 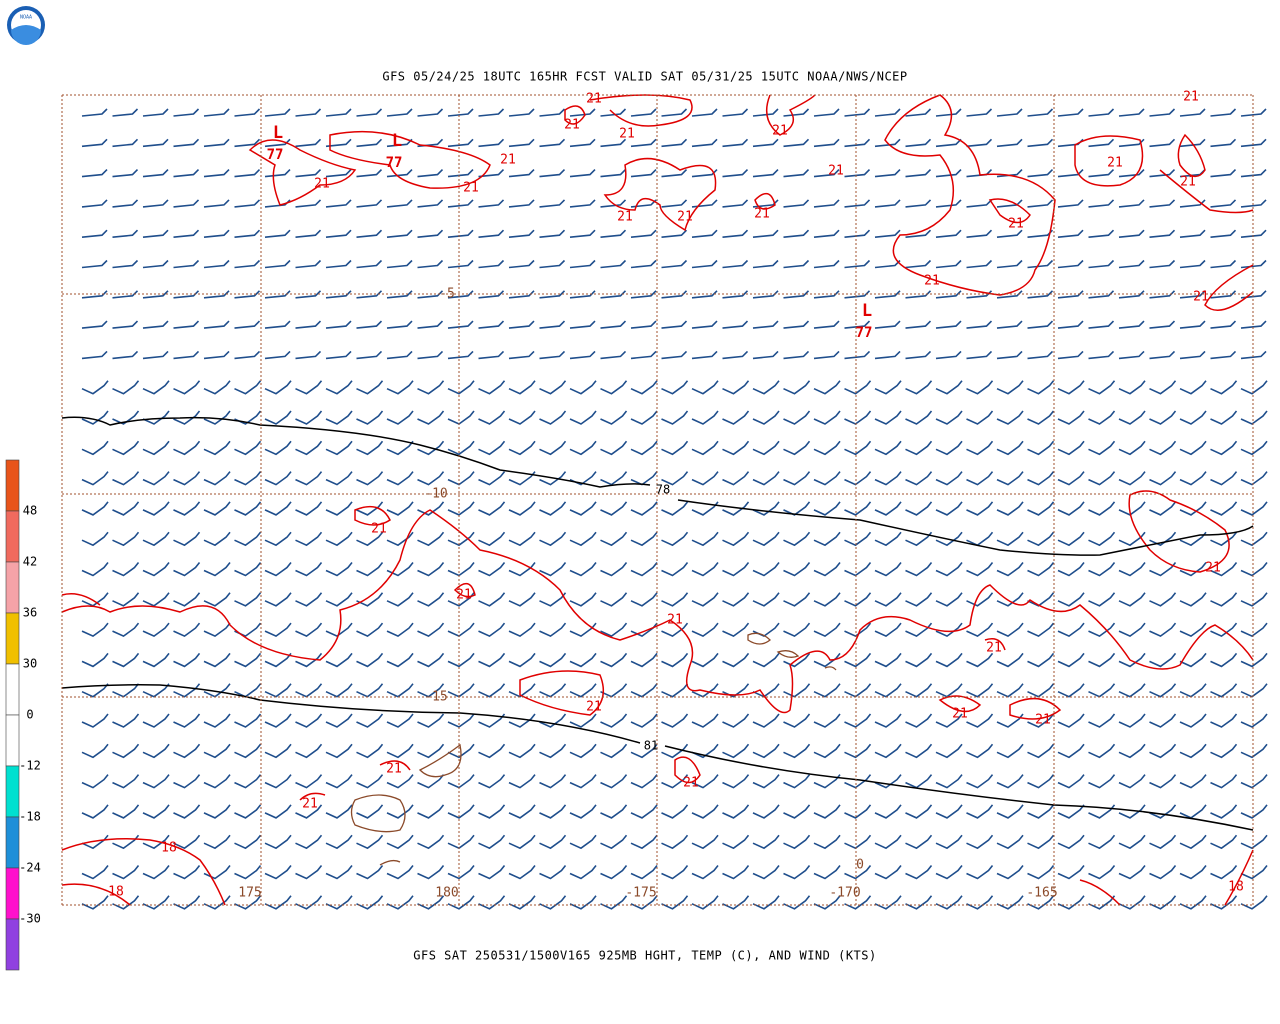 I want to click on lat-label: -15, so click(x=435, y=697).